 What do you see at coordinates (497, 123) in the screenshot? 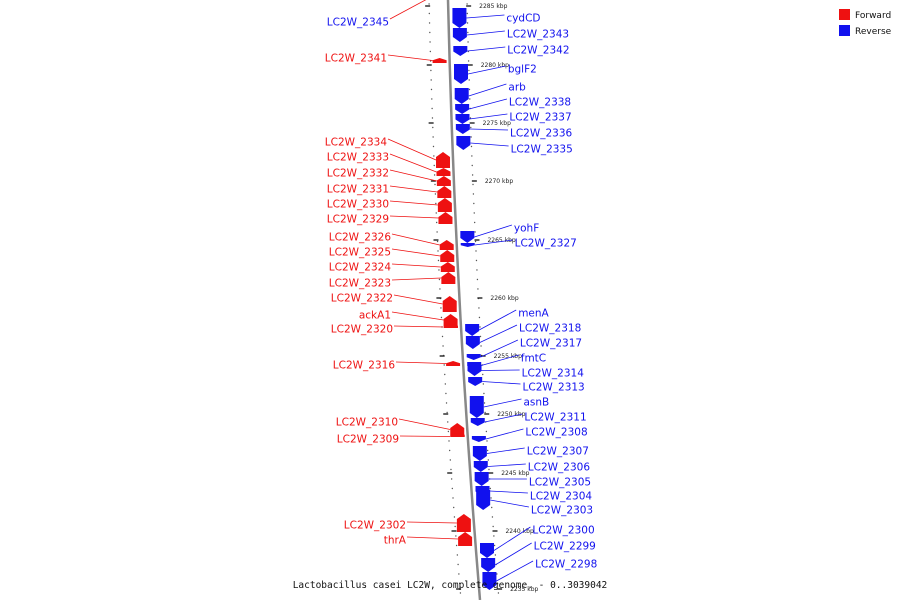
I see `tick-label: 2275 kbp` at bounding box center [497, 123].